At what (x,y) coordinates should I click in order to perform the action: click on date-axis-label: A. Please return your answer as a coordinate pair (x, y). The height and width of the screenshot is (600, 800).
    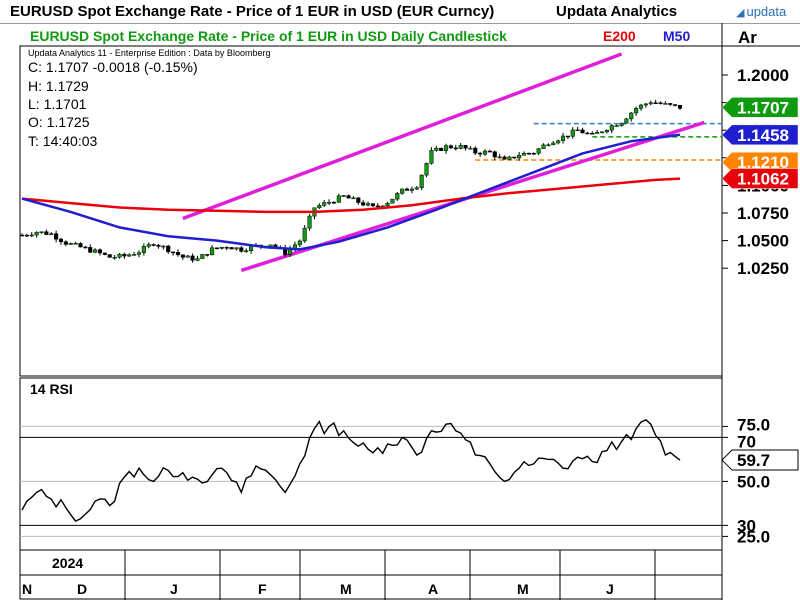
    Looking at the image, I should click on (433, 589).